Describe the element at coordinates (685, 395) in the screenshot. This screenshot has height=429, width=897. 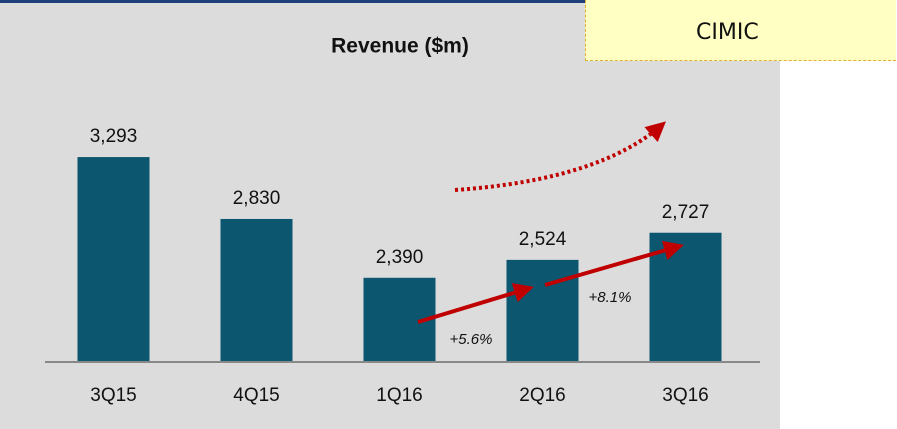
I see `x-tick-label: 3Q16` at that location.